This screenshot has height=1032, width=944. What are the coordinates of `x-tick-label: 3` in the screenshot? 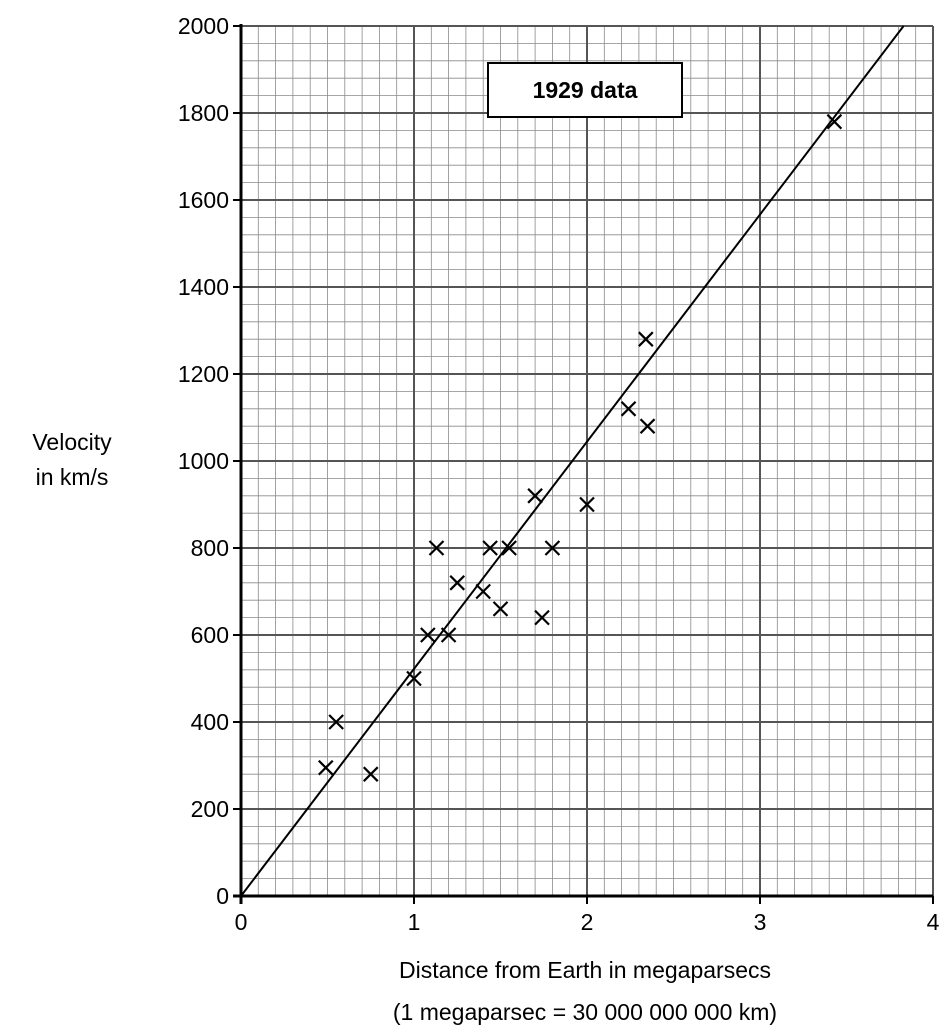 It's located at (760, 922).